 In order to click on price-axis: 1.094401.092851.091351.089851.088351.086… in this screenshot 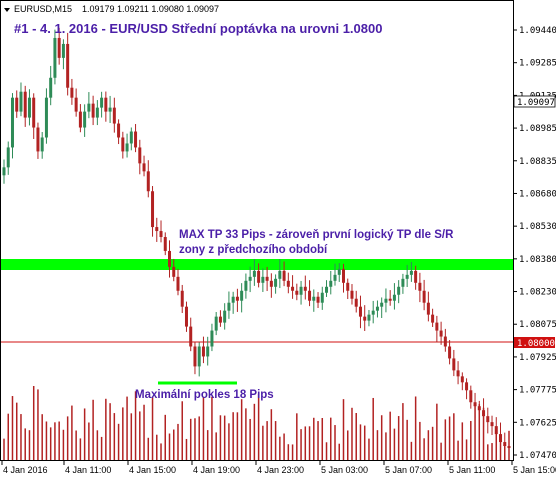, I will do `click(534, 243)`.